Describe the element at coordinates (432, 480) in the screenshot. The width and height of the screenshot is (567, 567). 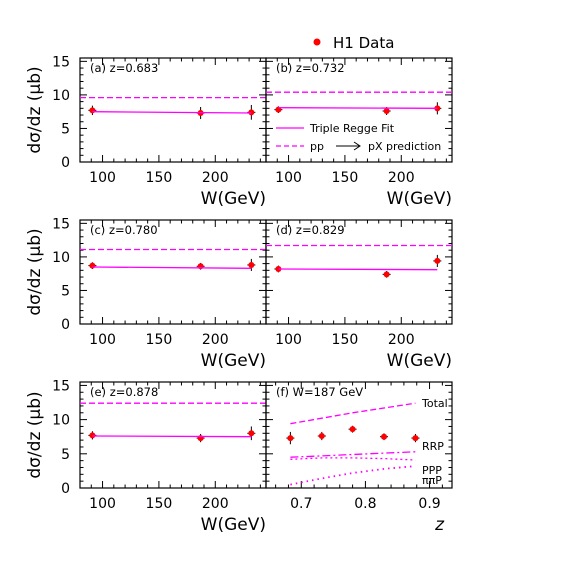
I see `curve-label: ππP` at that location.